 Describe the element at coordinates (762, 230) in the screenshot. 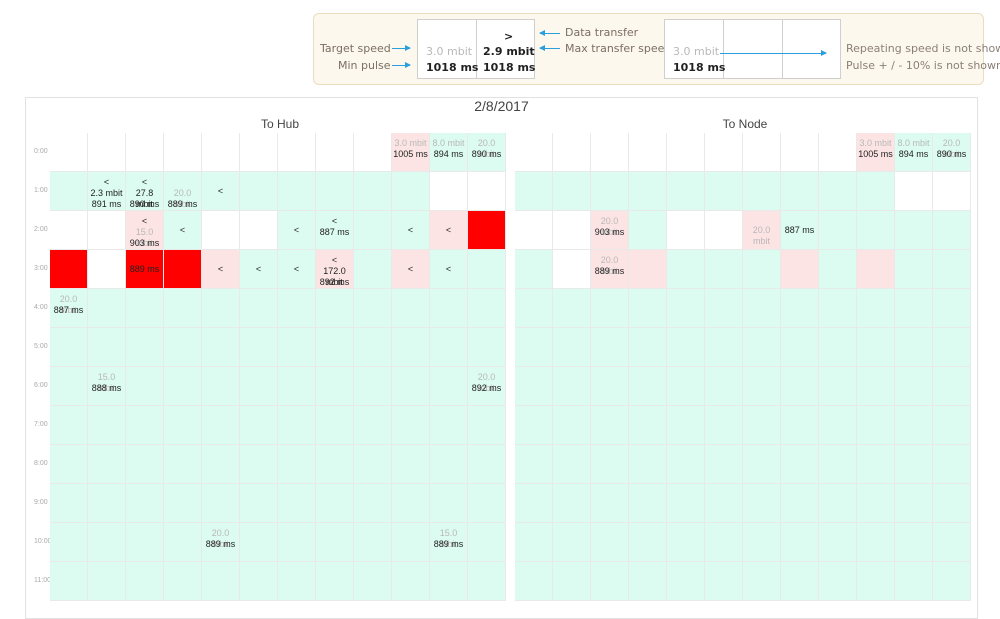

I see `schedule-cell: 20.0 mbit` at that location.